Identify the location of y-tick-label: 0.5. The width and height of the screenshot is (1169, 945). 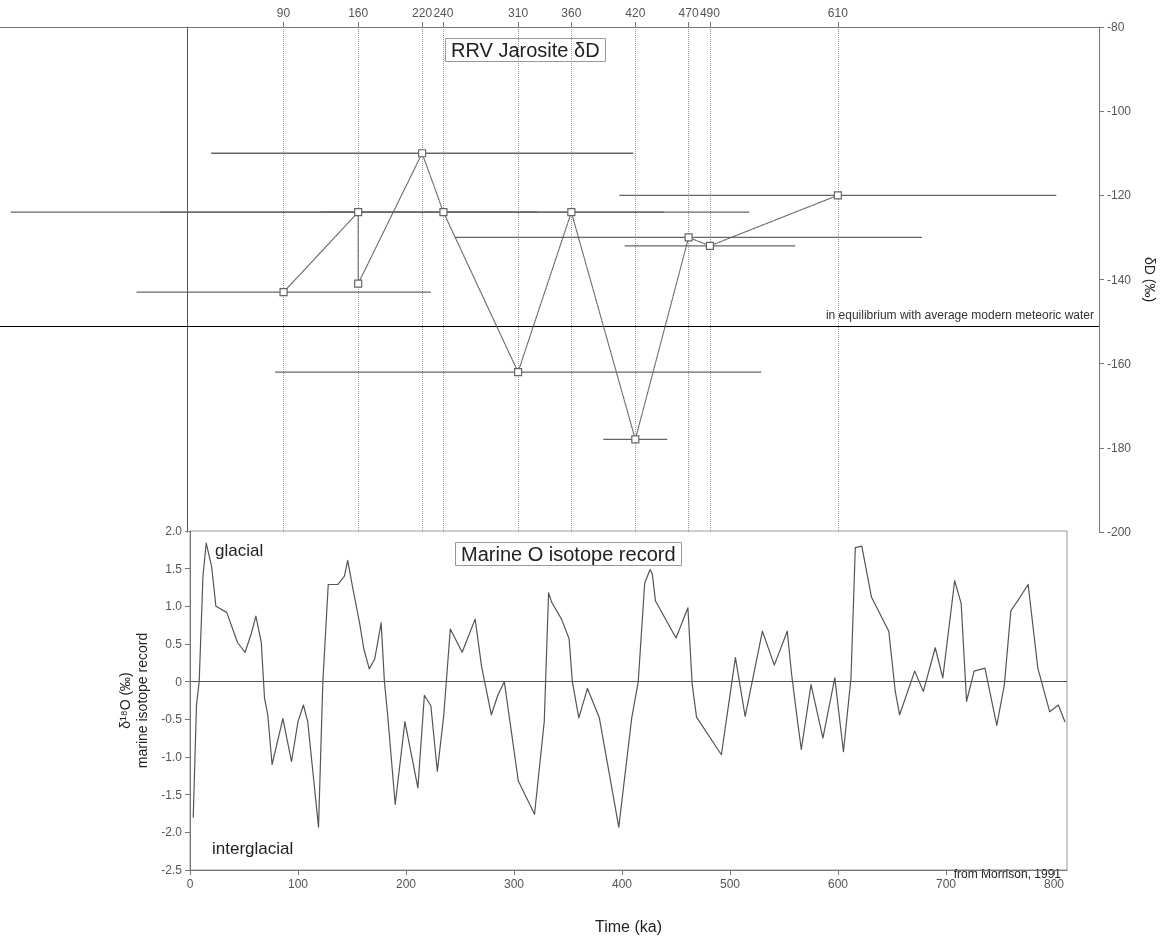
(174, 644).